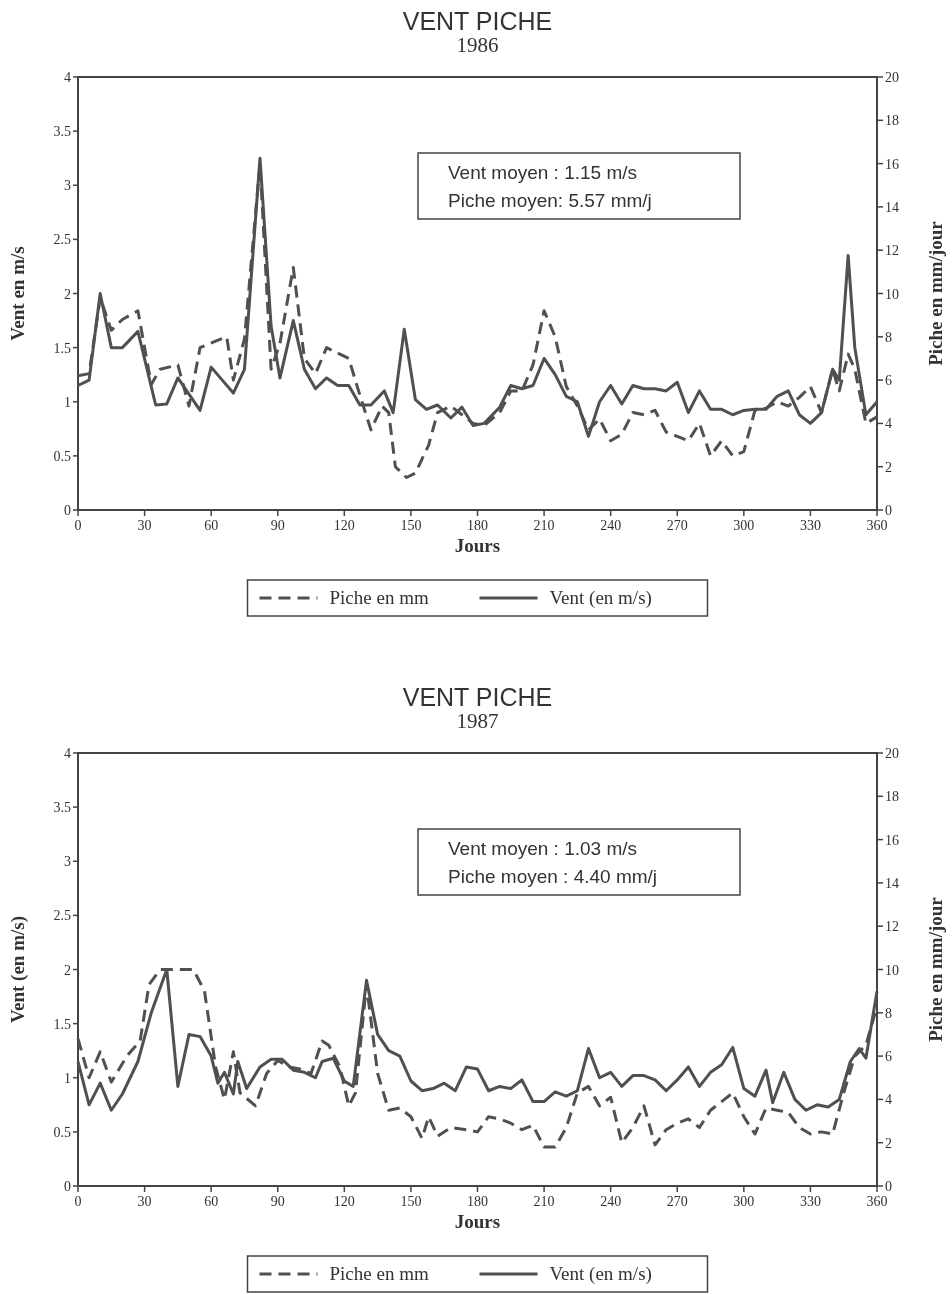  I want to click on annotation: Piche moyen : 4.40 mm/j, so click(553, 876).